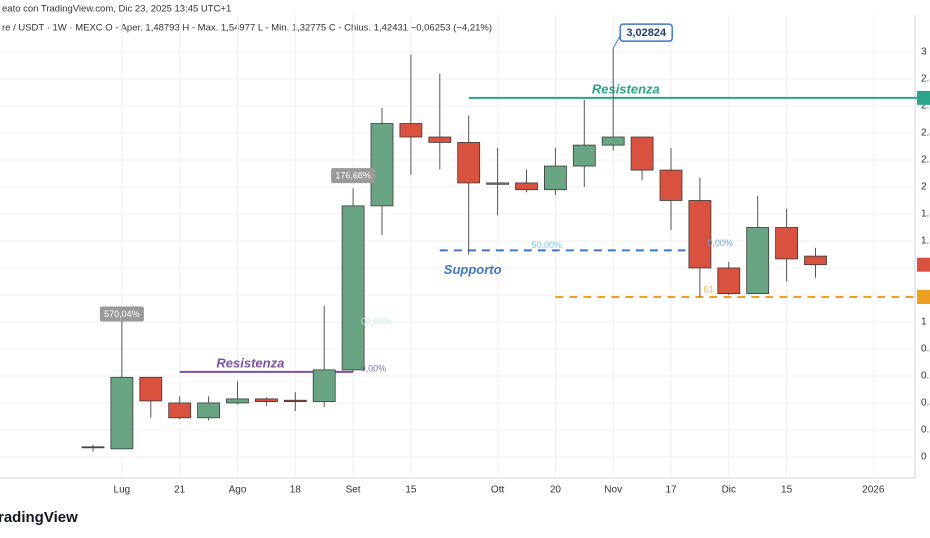 The image size is (930, 538). What do you see at coordinates (925, 241) in the screenshot?
I see `y-tick-label: 1.6` at bounding box center [925, 241].